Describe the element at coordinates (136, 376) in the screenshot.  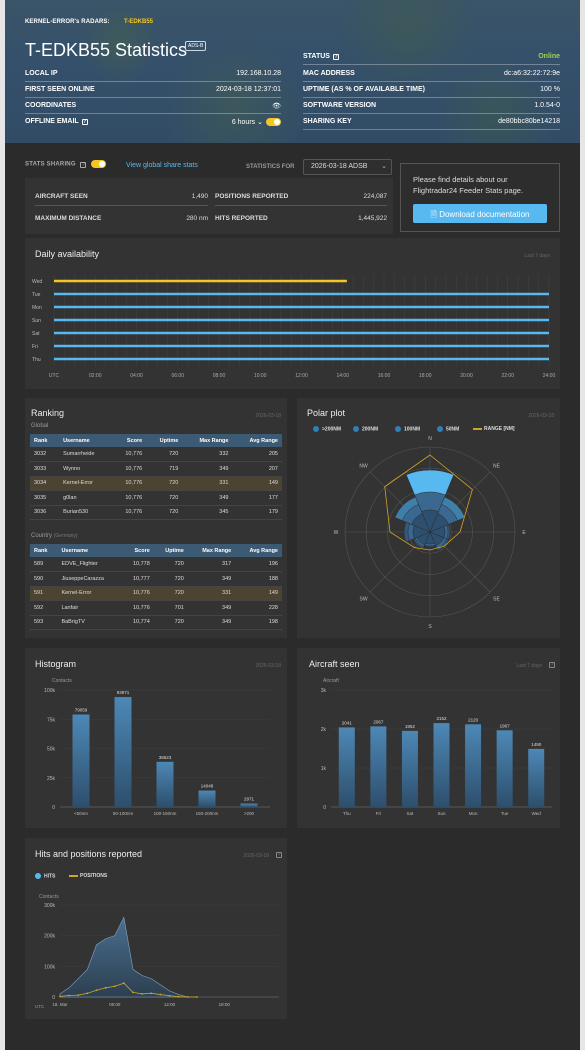
I see `hour-label: 04:00` at that location.